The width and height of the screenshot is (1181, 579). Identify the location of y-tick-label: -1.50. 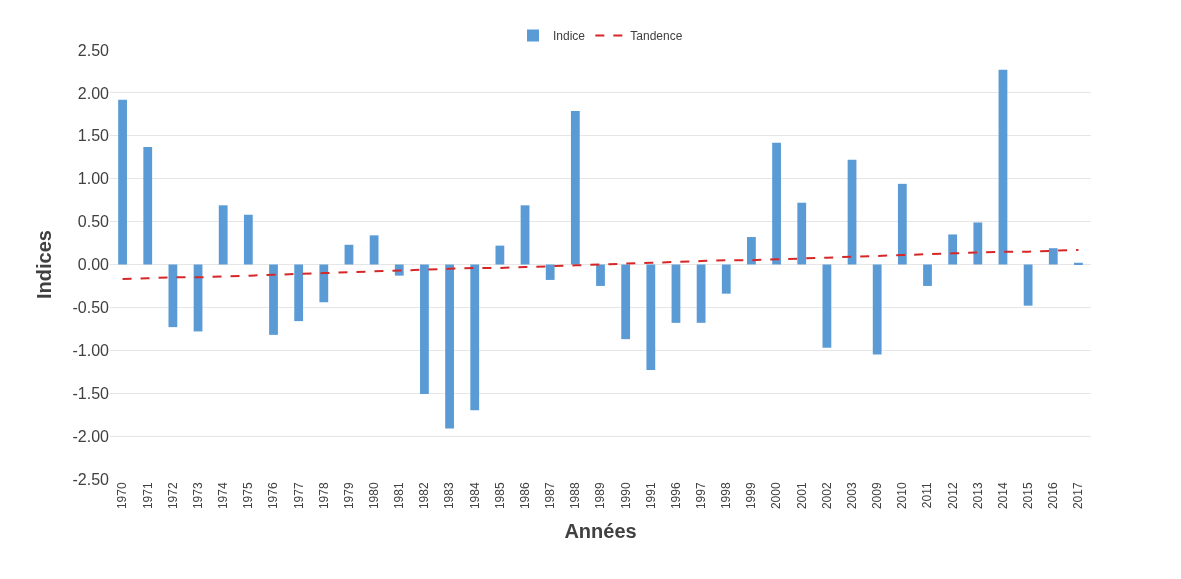
(91, 393).